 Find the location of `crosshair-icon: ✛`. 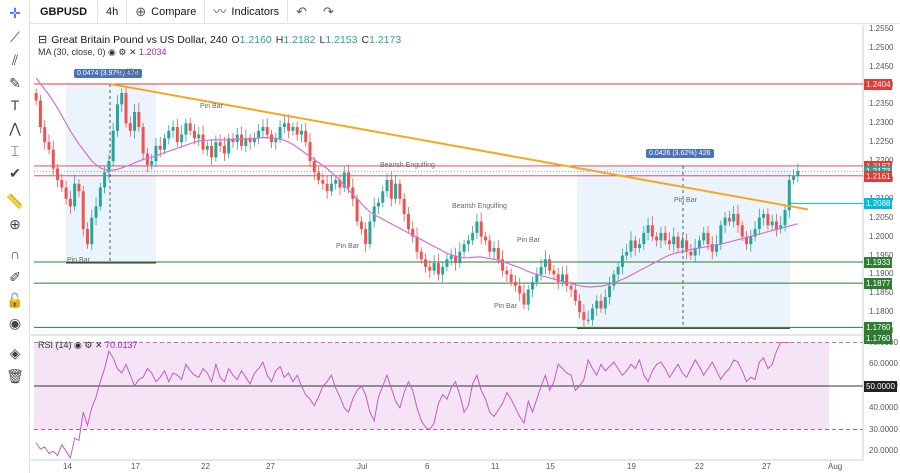

crosshair-icon: ✛ is located at coordinates (15, 12).